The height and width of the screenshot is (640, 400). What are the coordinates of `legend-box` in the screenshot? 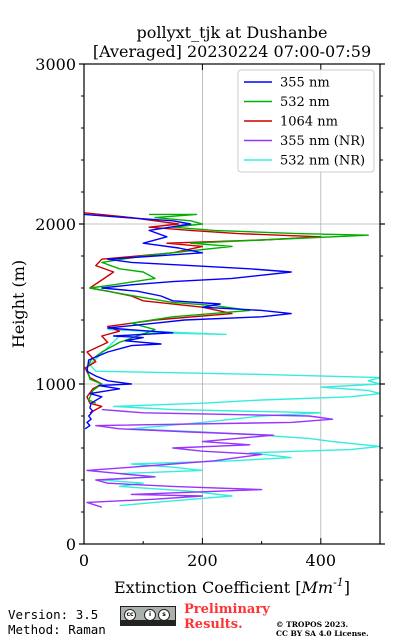 It's located at (306, 121).